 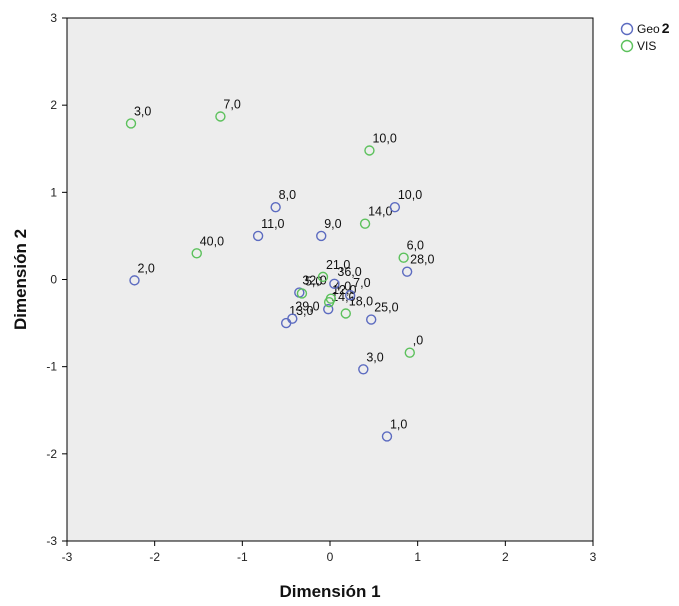 I want to click on y-tick-label: -3, so click(x=51, y=541).